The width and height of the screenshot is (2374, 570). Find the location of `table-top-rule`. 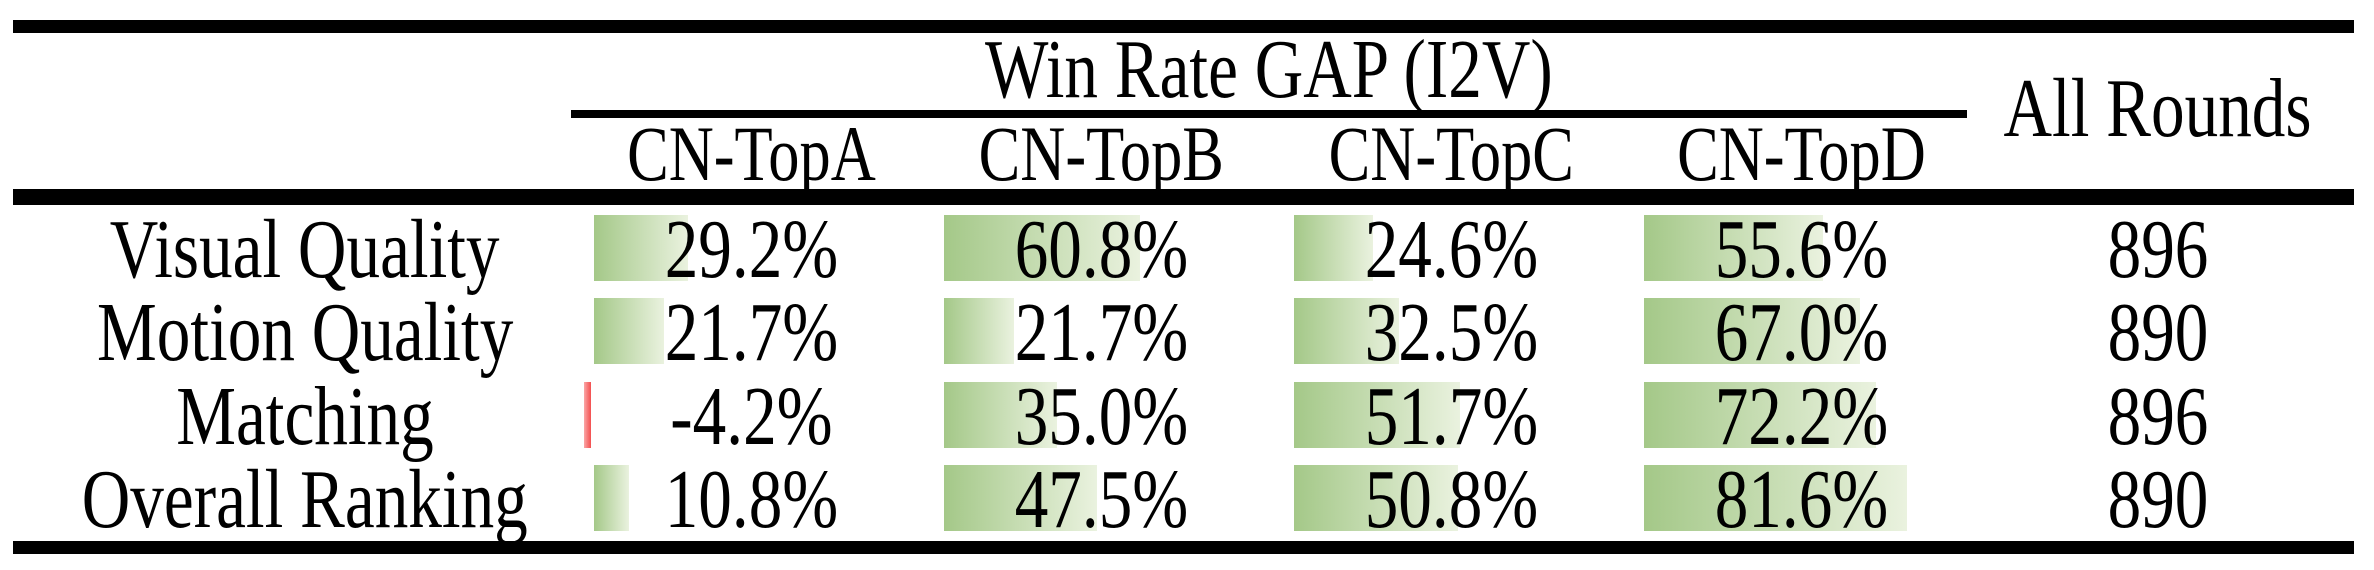

table-top-rule is located at coordinates (1183, 26).